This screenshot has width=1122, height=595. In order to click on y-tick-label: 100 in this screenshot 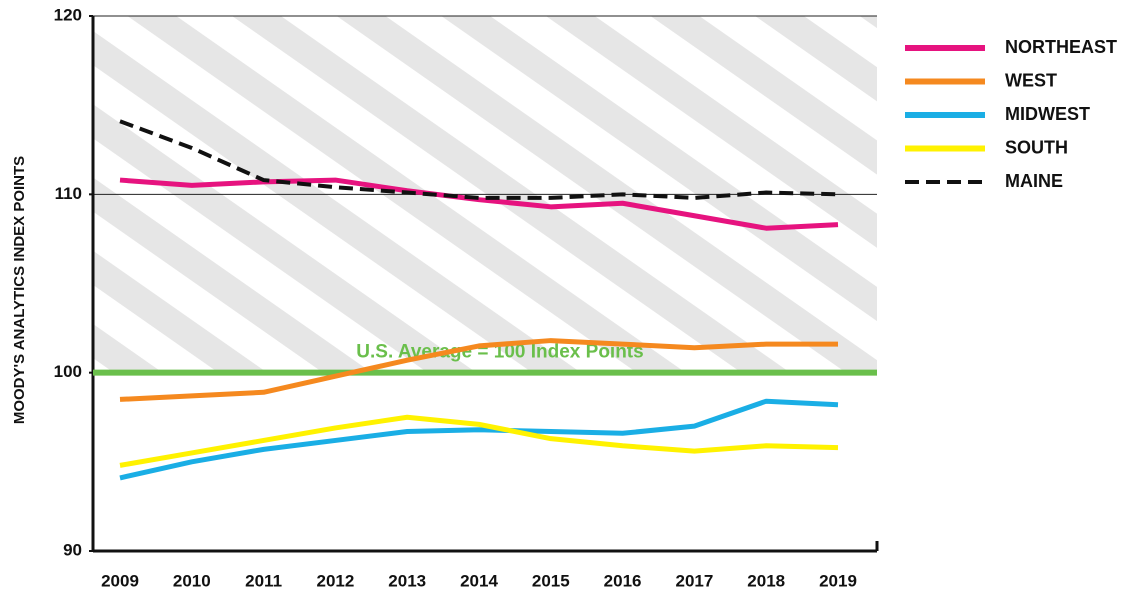, I will do `click(68, 371)`.